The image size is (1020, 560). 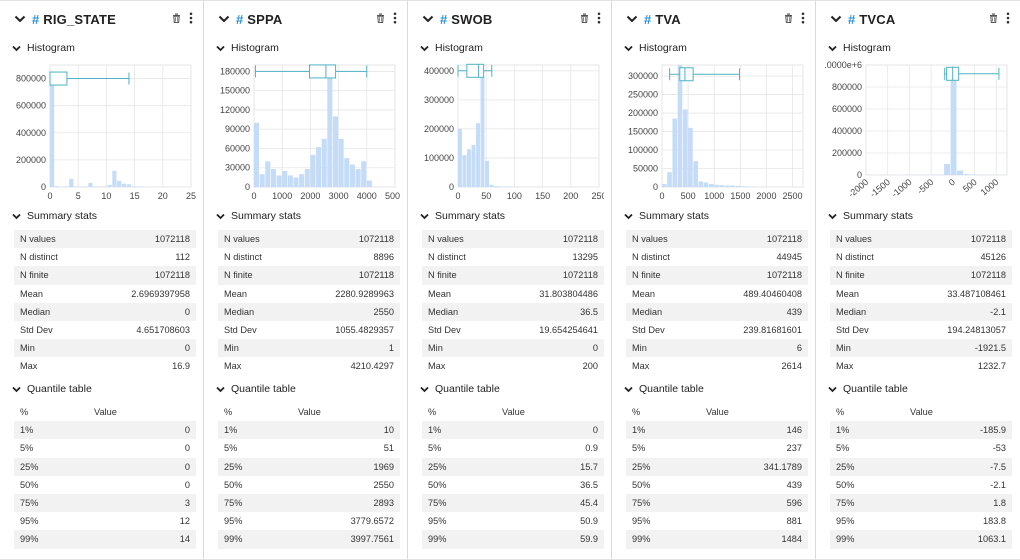 What do you see at coordinates (993, 257) in the screenshot?
I see `stat-value: 45126` at bounding box center [993, 257].